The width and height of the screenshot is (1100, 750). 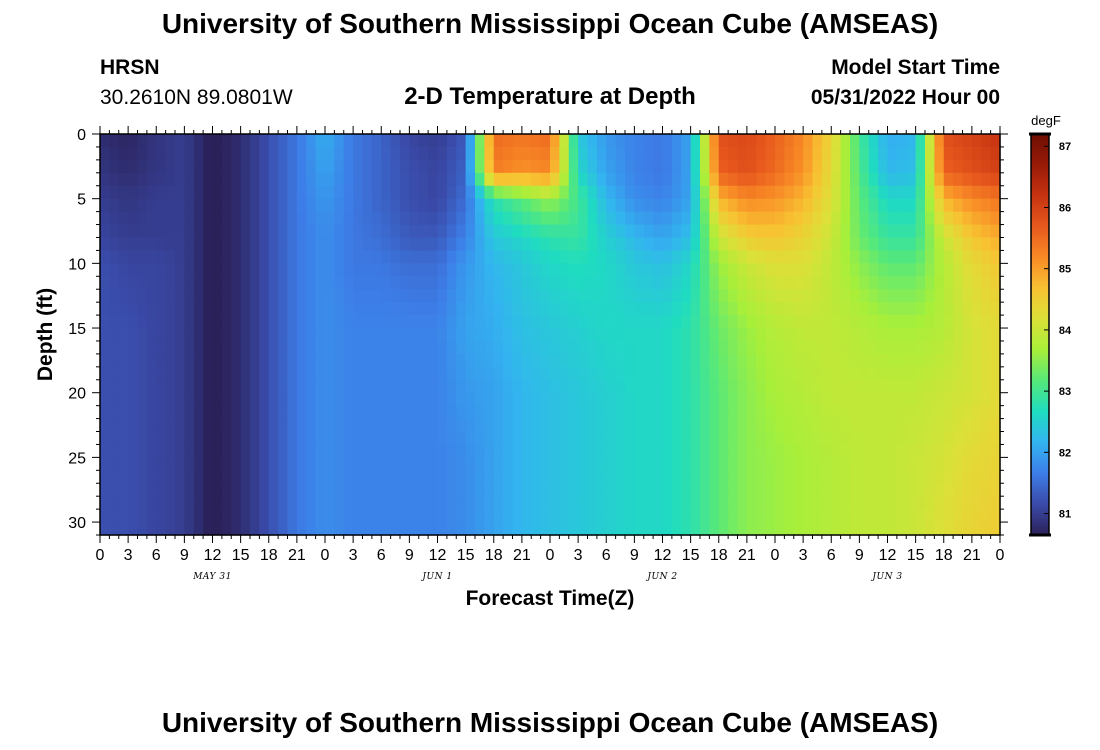 What do you see at coordinates (77, 523) in the screenshot?
I see `y-tick-label: 30` at bounding box center [77, 523].